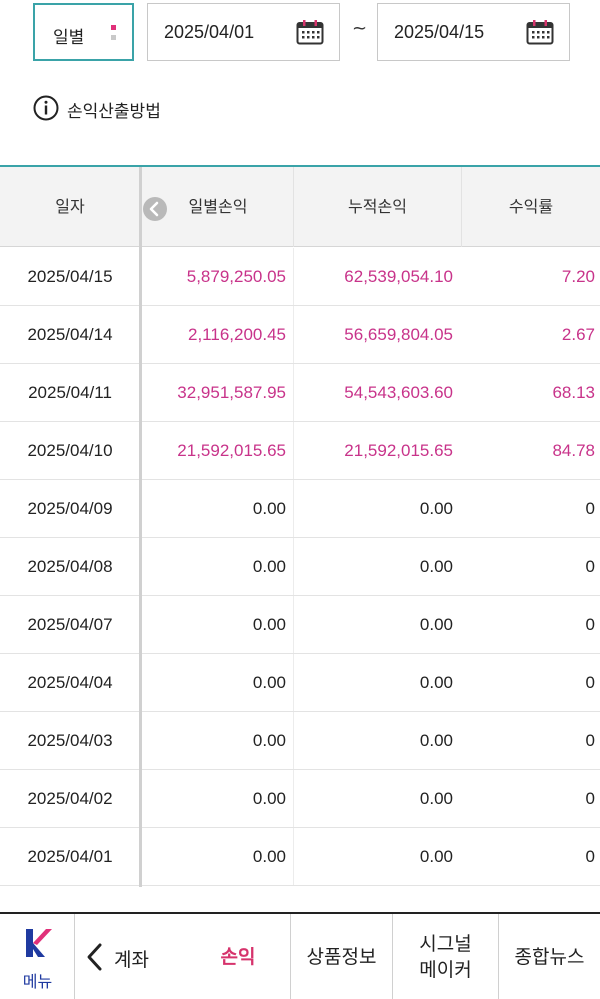 This screenshot has width=600, height=999. I want to click on cell-date: 2025/04/14, so click(70, 334).